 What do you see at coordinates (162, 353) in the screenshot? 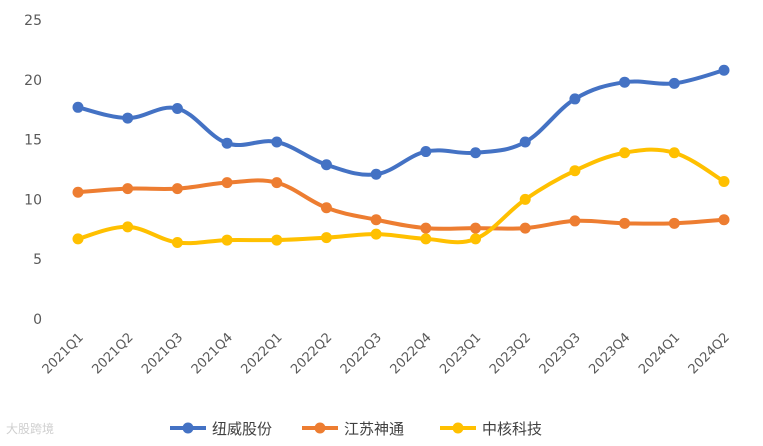
I see `x-tick-label: 2021Q3` at bounding box center [162, 353].